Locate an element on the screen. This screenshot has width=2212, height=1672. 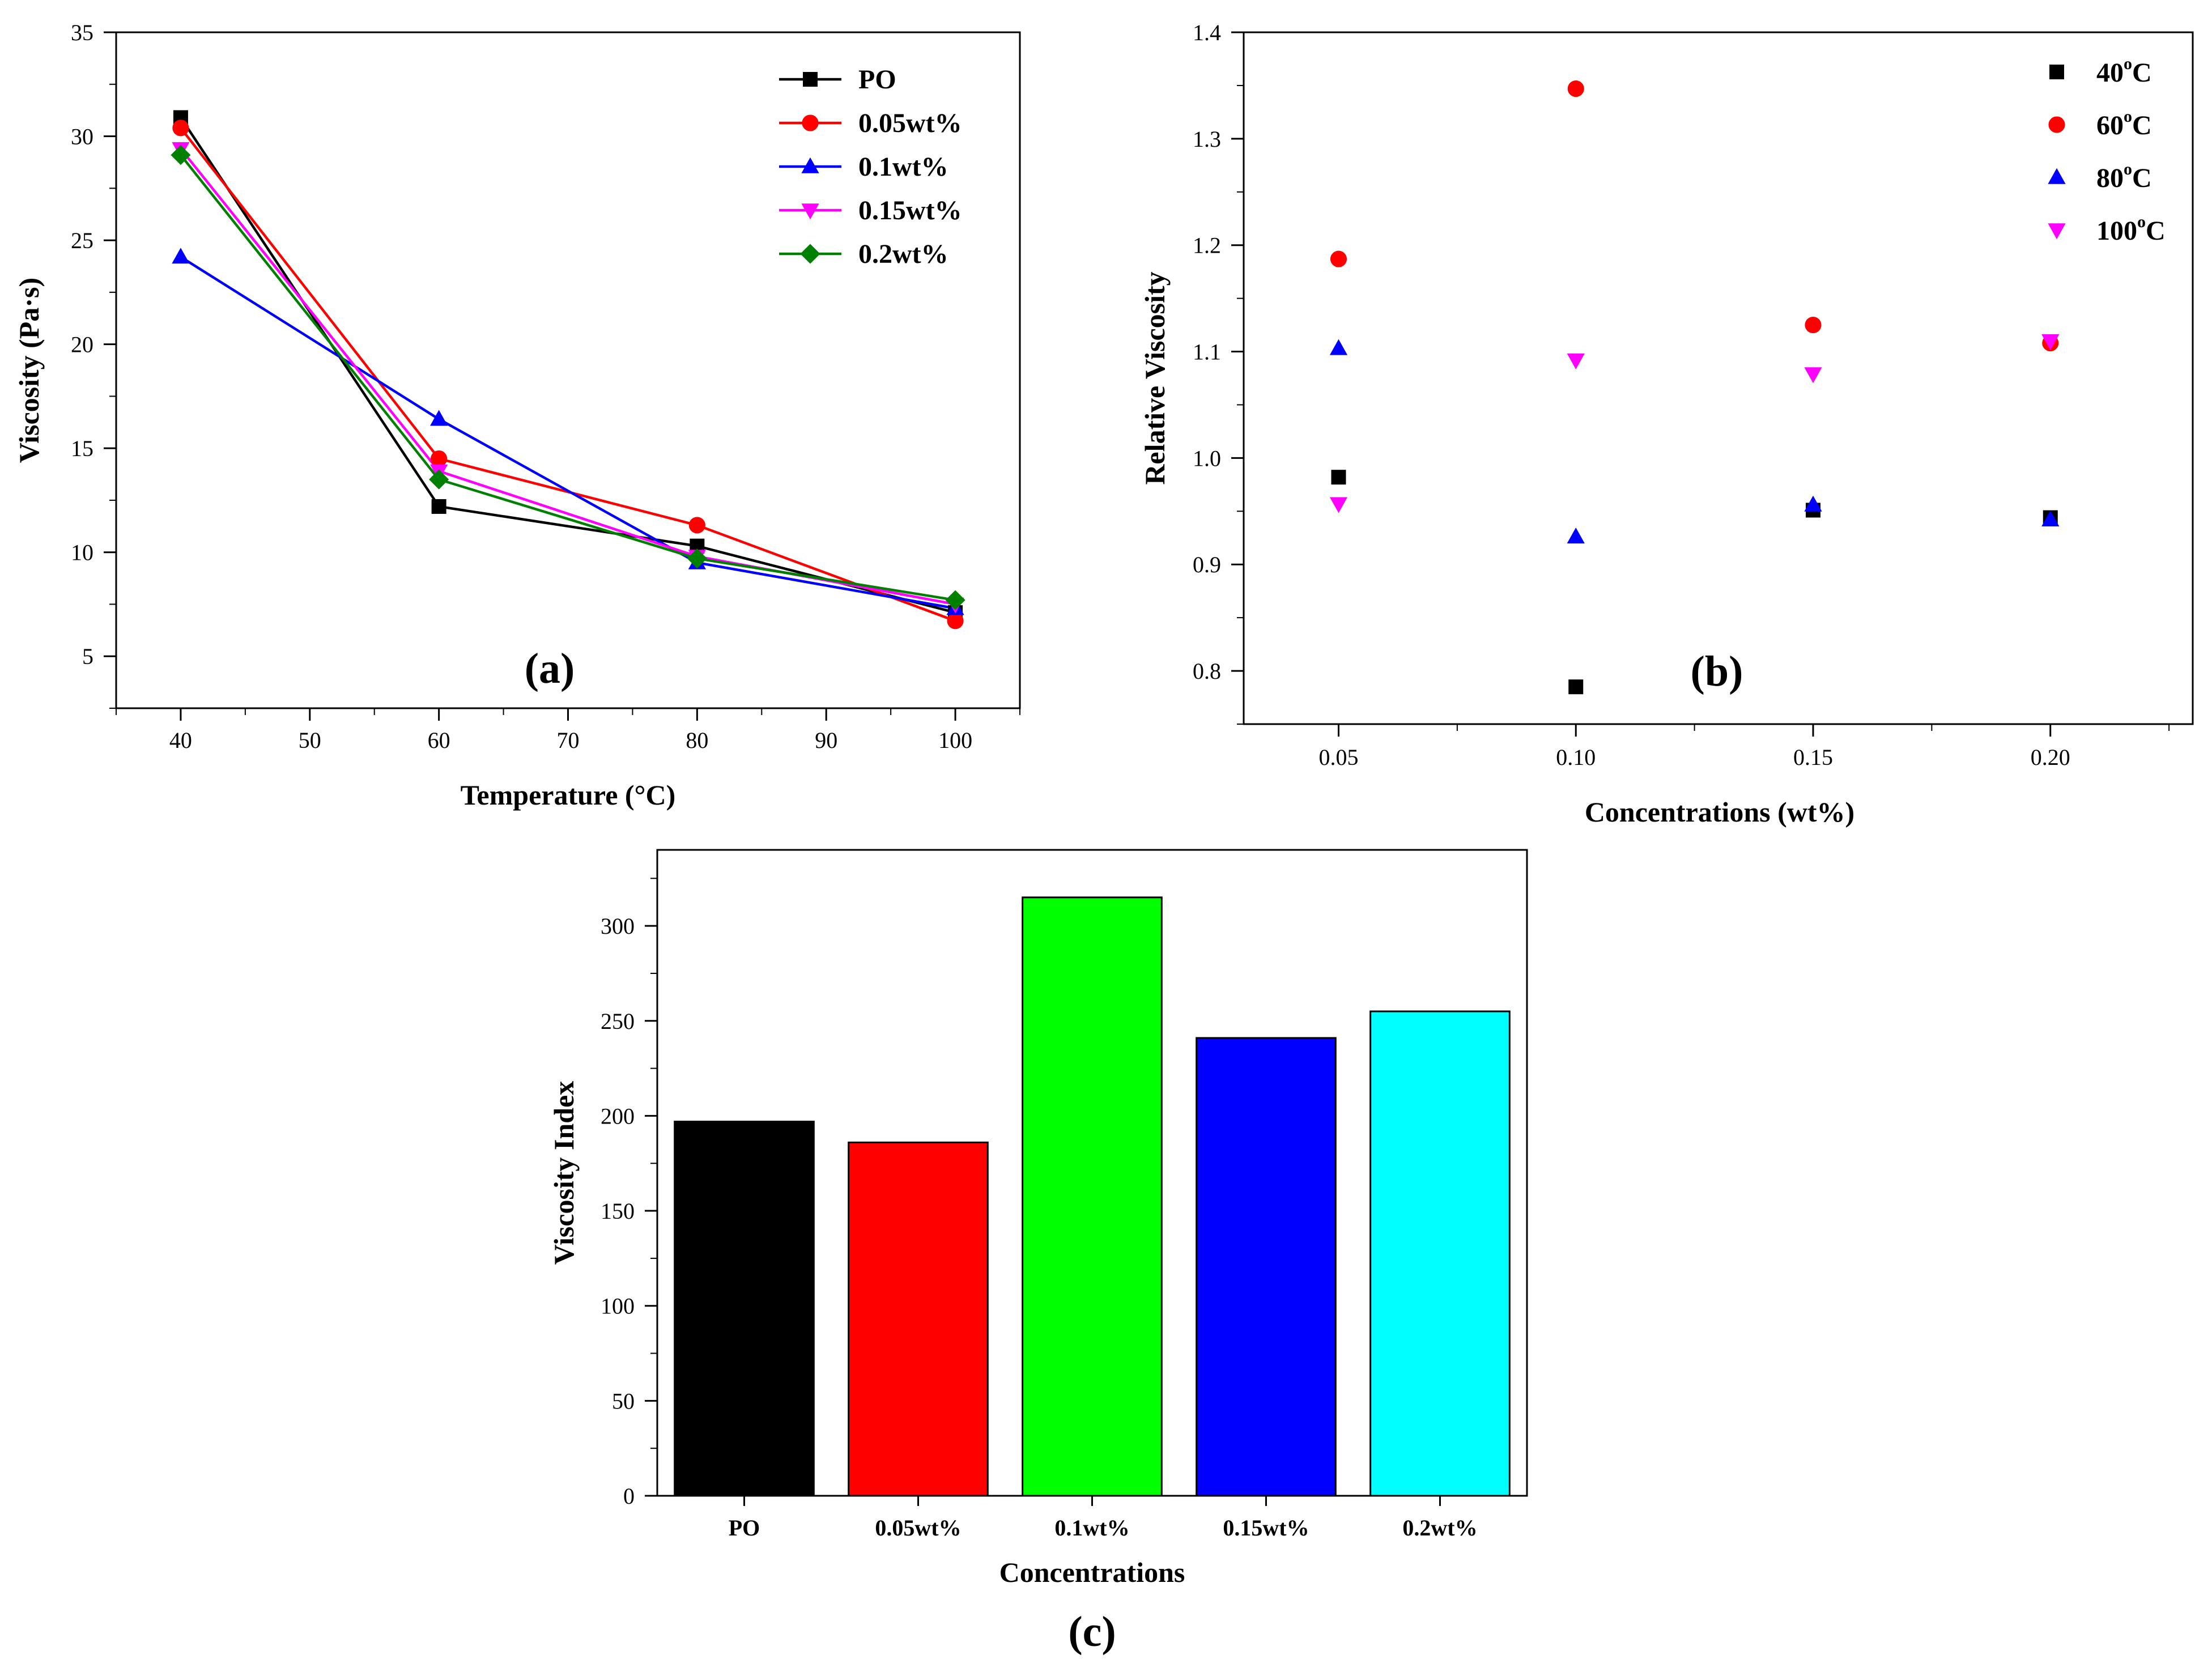
panel-a-legend-label: 0.05wt% is located at coordinates (910, 123).